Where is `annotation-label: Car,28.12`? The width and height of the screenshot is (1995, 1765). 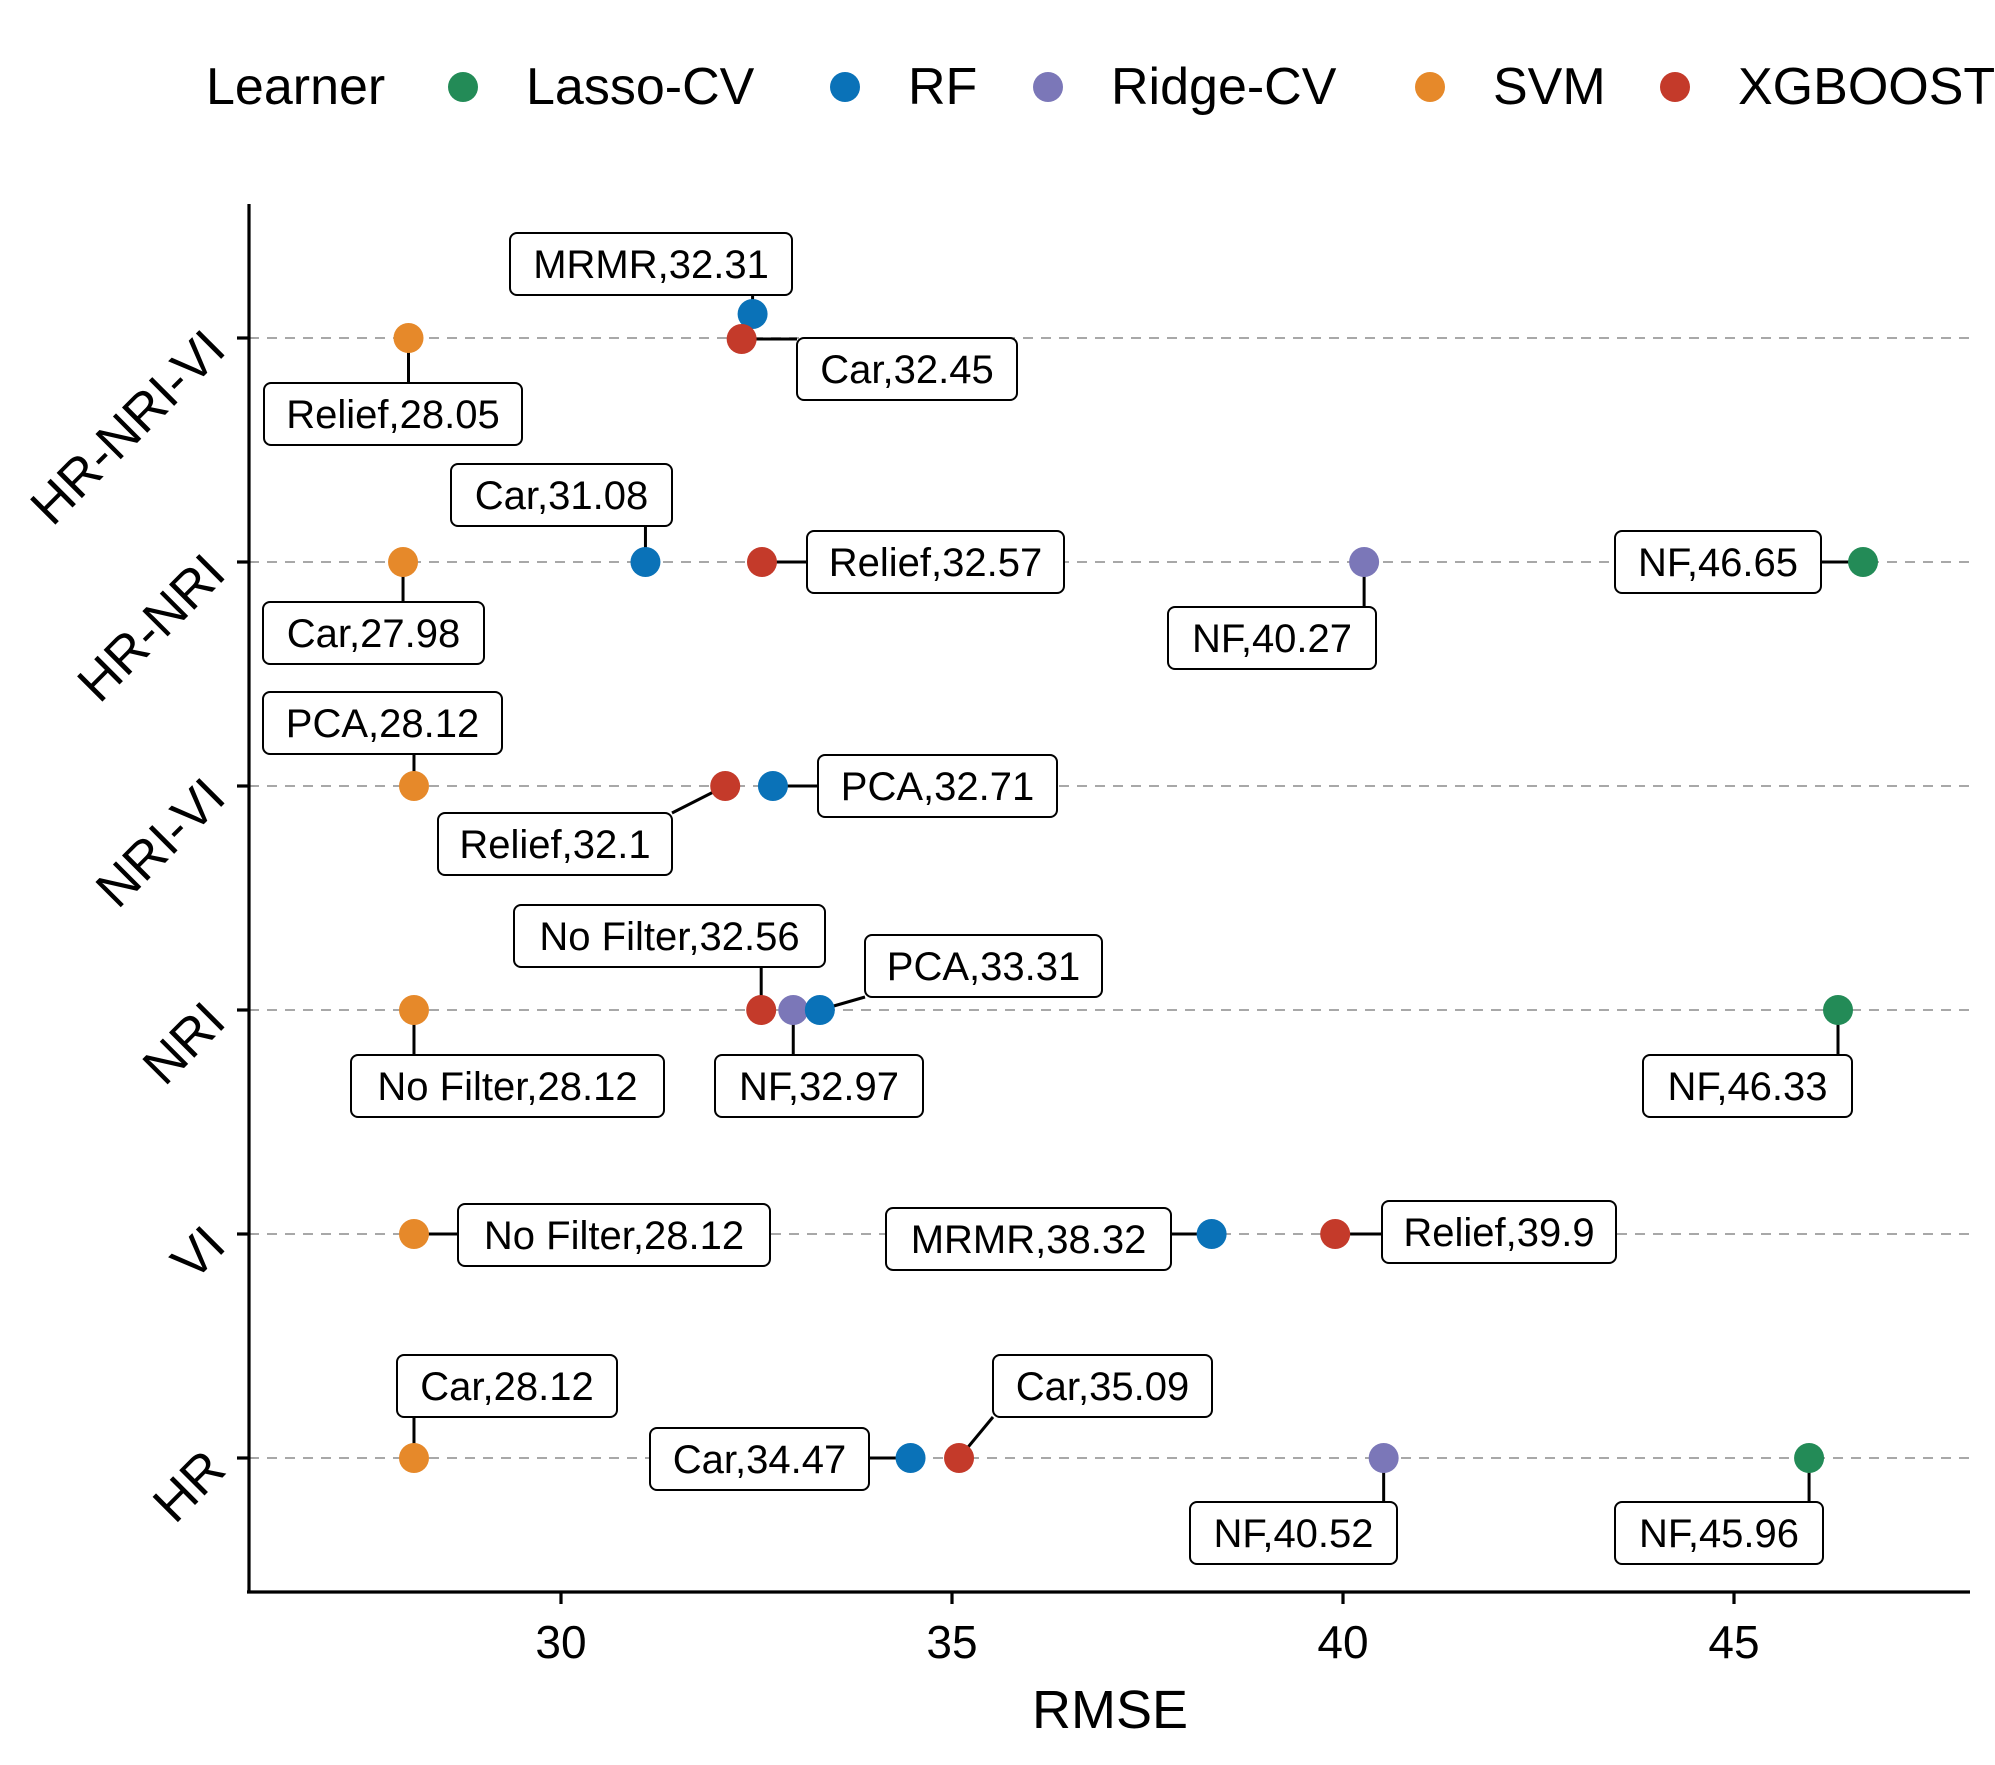 annotation-label: Car,28.12 is located at coordinates (506, 1387).